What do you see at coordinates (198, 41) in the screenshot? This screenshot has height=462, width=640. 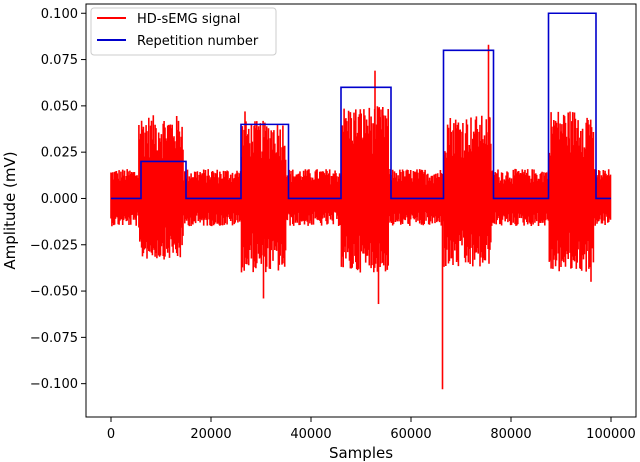 I see `legend-label-repetition-number: Repetition number` at bounding box center [198, 41].